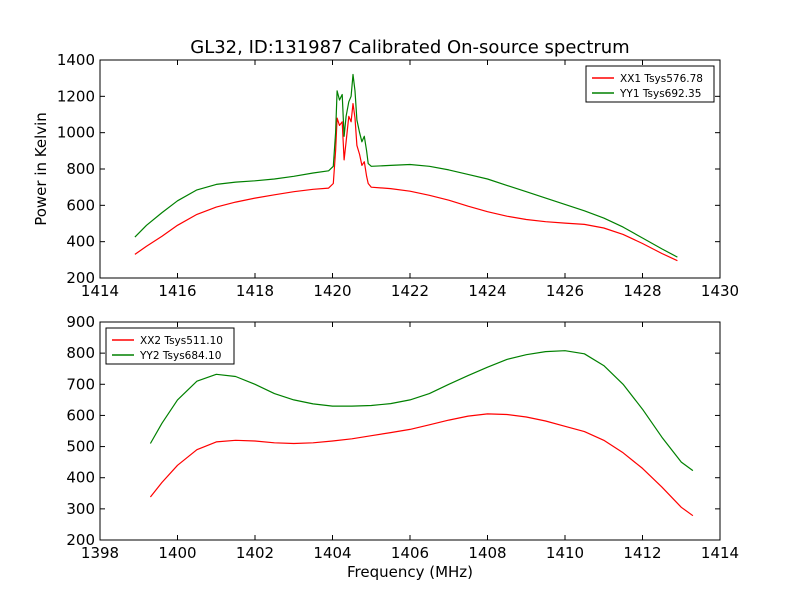  What do you see at coordinates (80, 509) in the screenshot?
I see `y-tick-label: 300` at bounding box center [80, 509].